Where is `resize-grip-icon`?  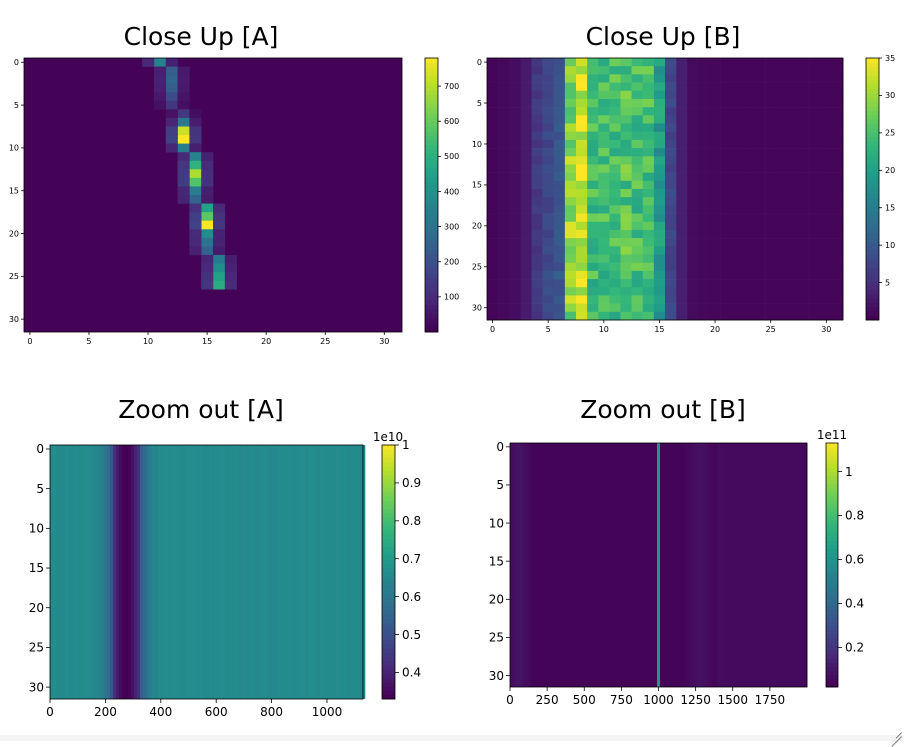 resize-grip-icon is located at coordinates (896, 733).